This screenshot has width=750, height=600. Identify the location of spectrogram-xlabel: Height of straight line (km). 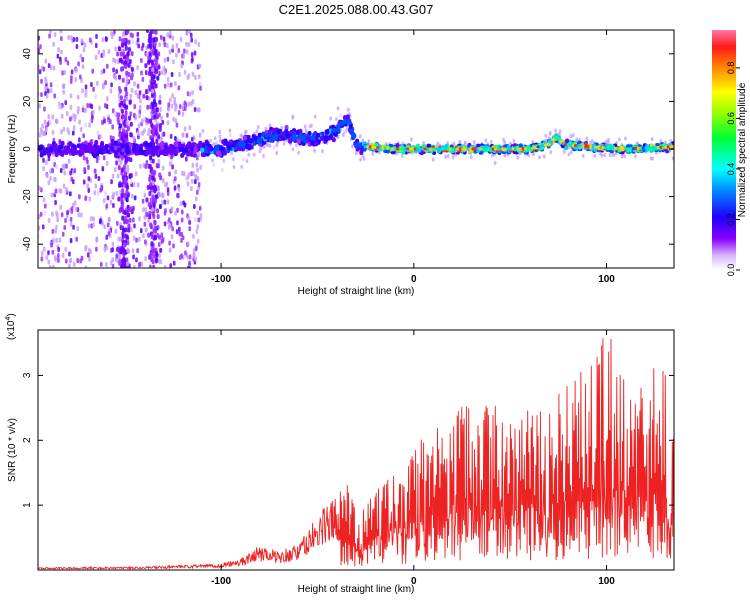
(356, 291).